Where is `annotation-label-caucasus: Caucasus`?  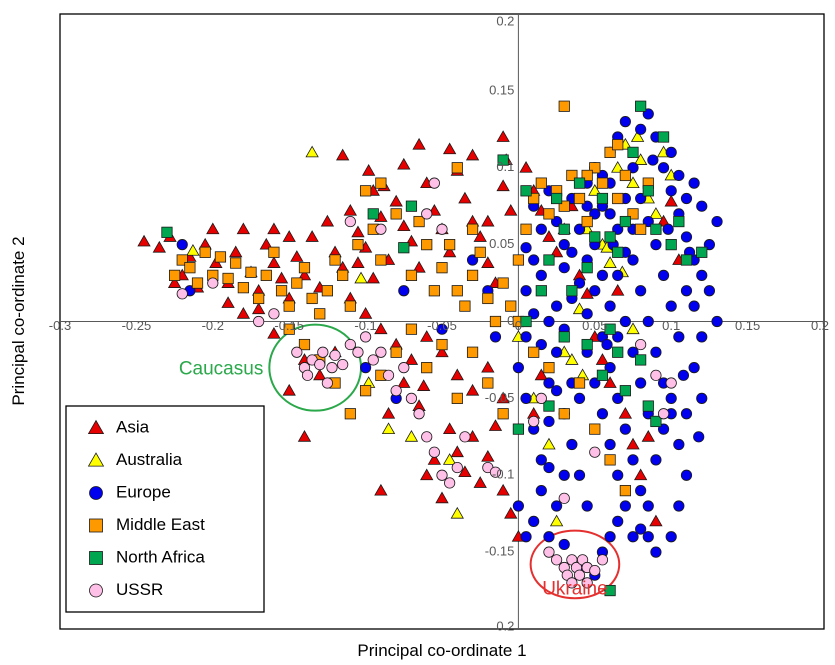
annotation-label-caucasus: Caucasus is located at coordinates (221, 369).